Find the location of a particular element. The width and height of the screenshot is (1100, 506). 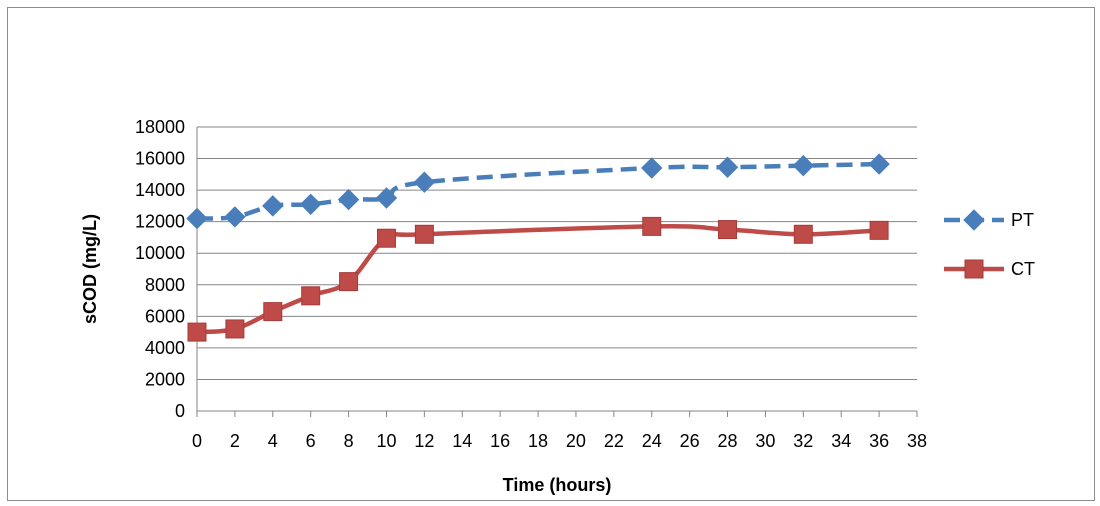

x-tick-label: 2 is located at coordinates (235, 441).